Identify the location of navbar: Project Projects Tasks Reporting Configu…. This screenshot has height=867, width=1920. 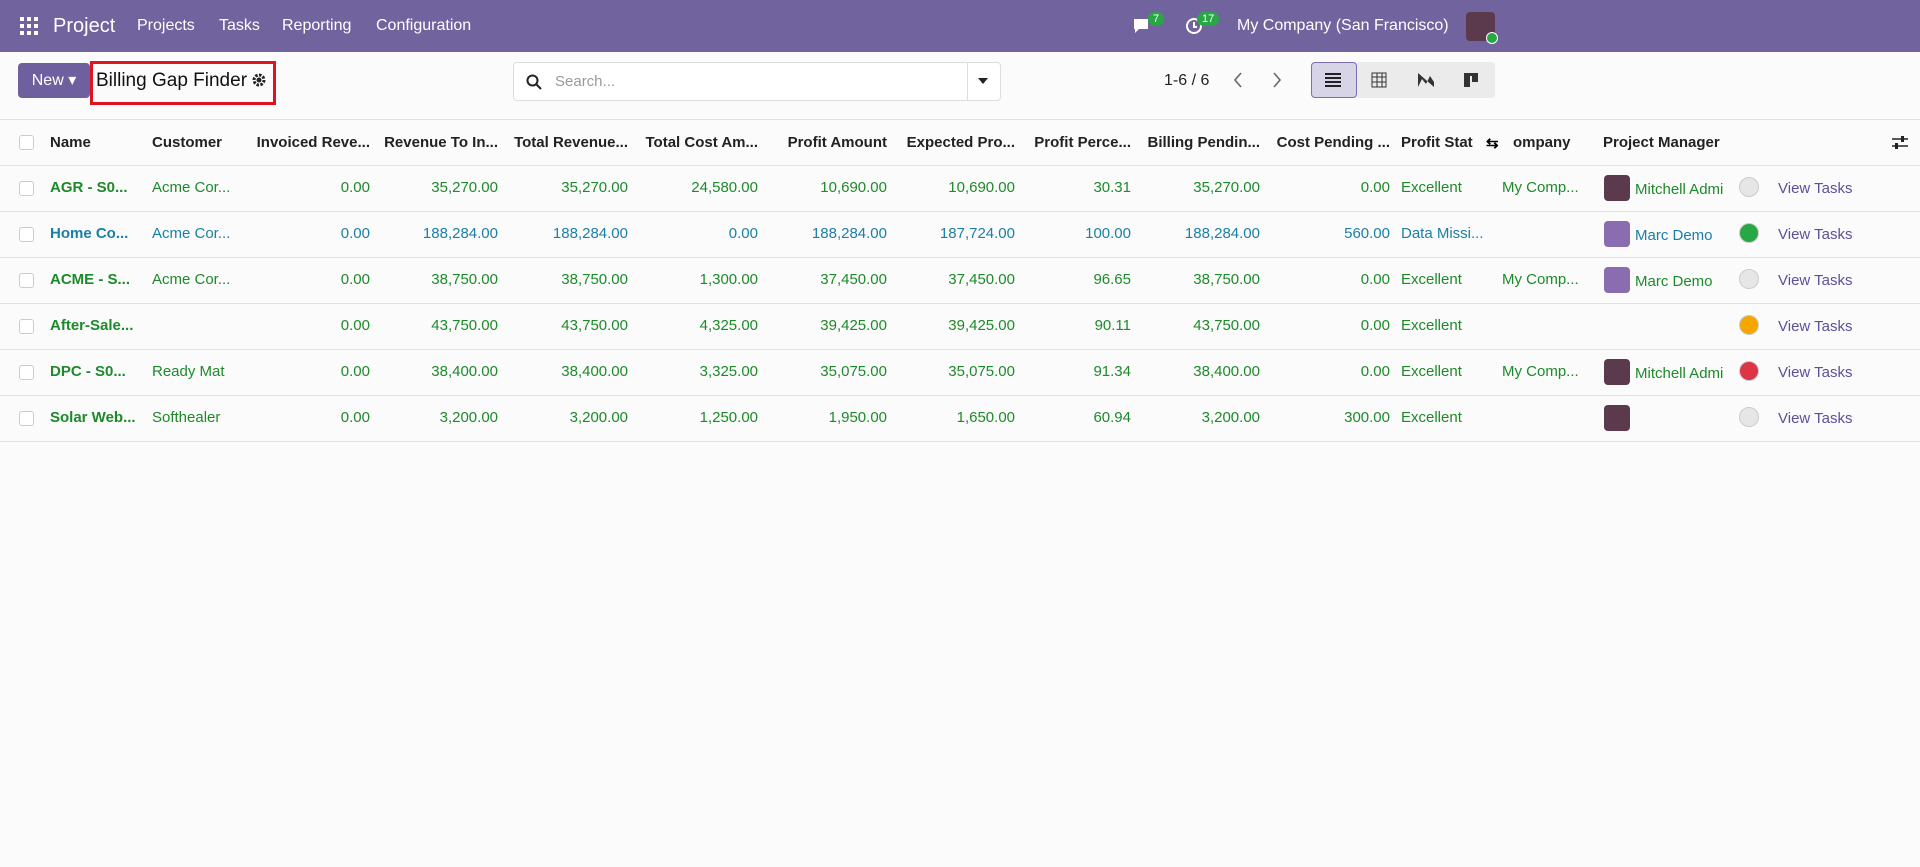
(960, 26).